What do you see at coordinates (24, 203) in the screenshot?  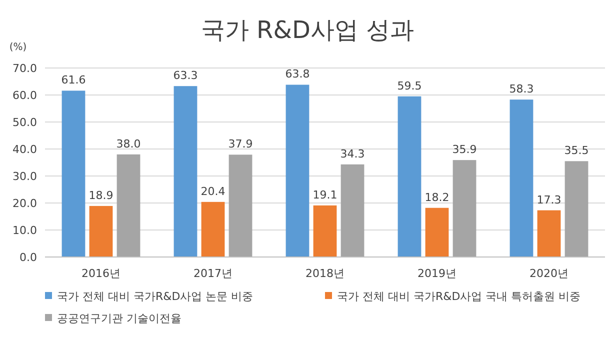 I see `y-tick-label: 20.0` at bounding box center [24, 203].